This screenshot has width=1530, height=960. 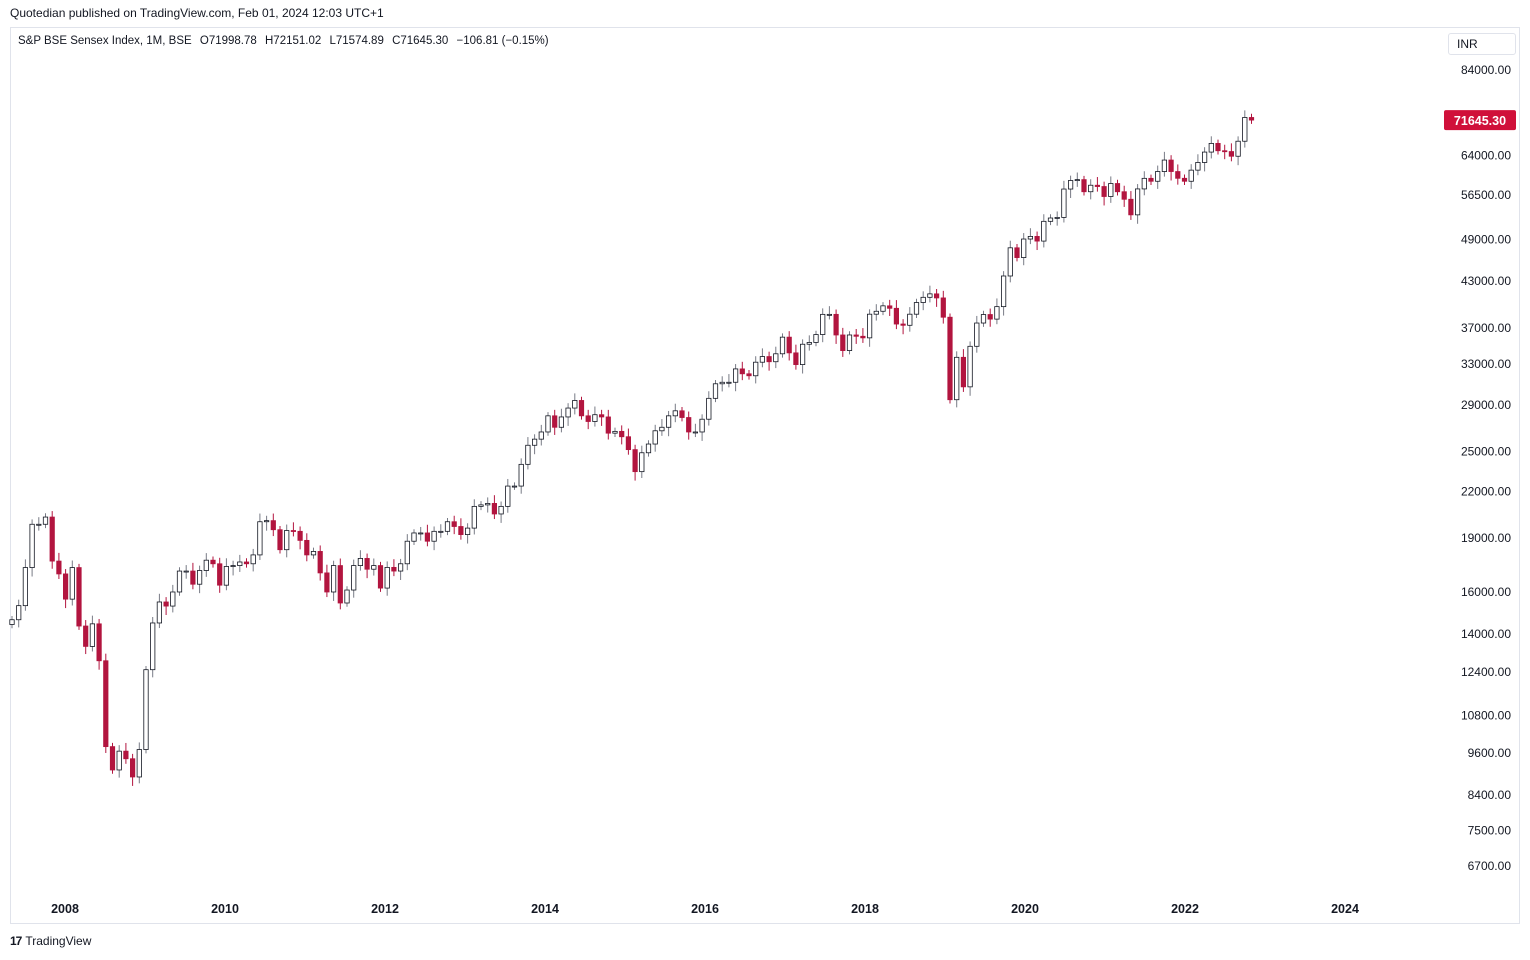 I want to click on y-tick-label: 29000.00, so click(x=1486, y=405).